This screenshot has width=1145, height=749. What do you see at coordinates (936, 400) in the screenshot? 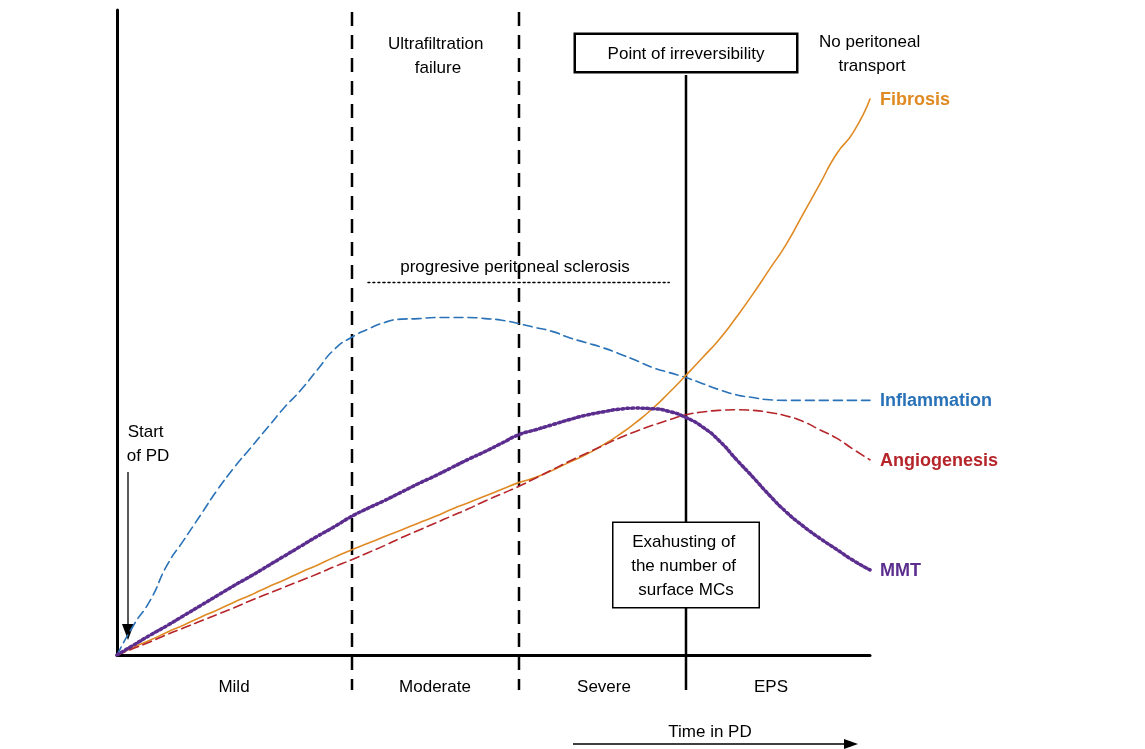
I see `series-label: Inflammation` at bounding box center [936, 400].